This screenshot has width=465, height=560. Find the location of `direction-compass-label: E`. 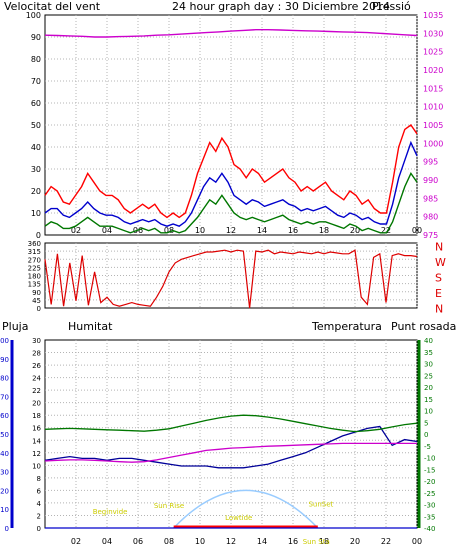

direction-compass-label: E is located at coordinates (438, 293).